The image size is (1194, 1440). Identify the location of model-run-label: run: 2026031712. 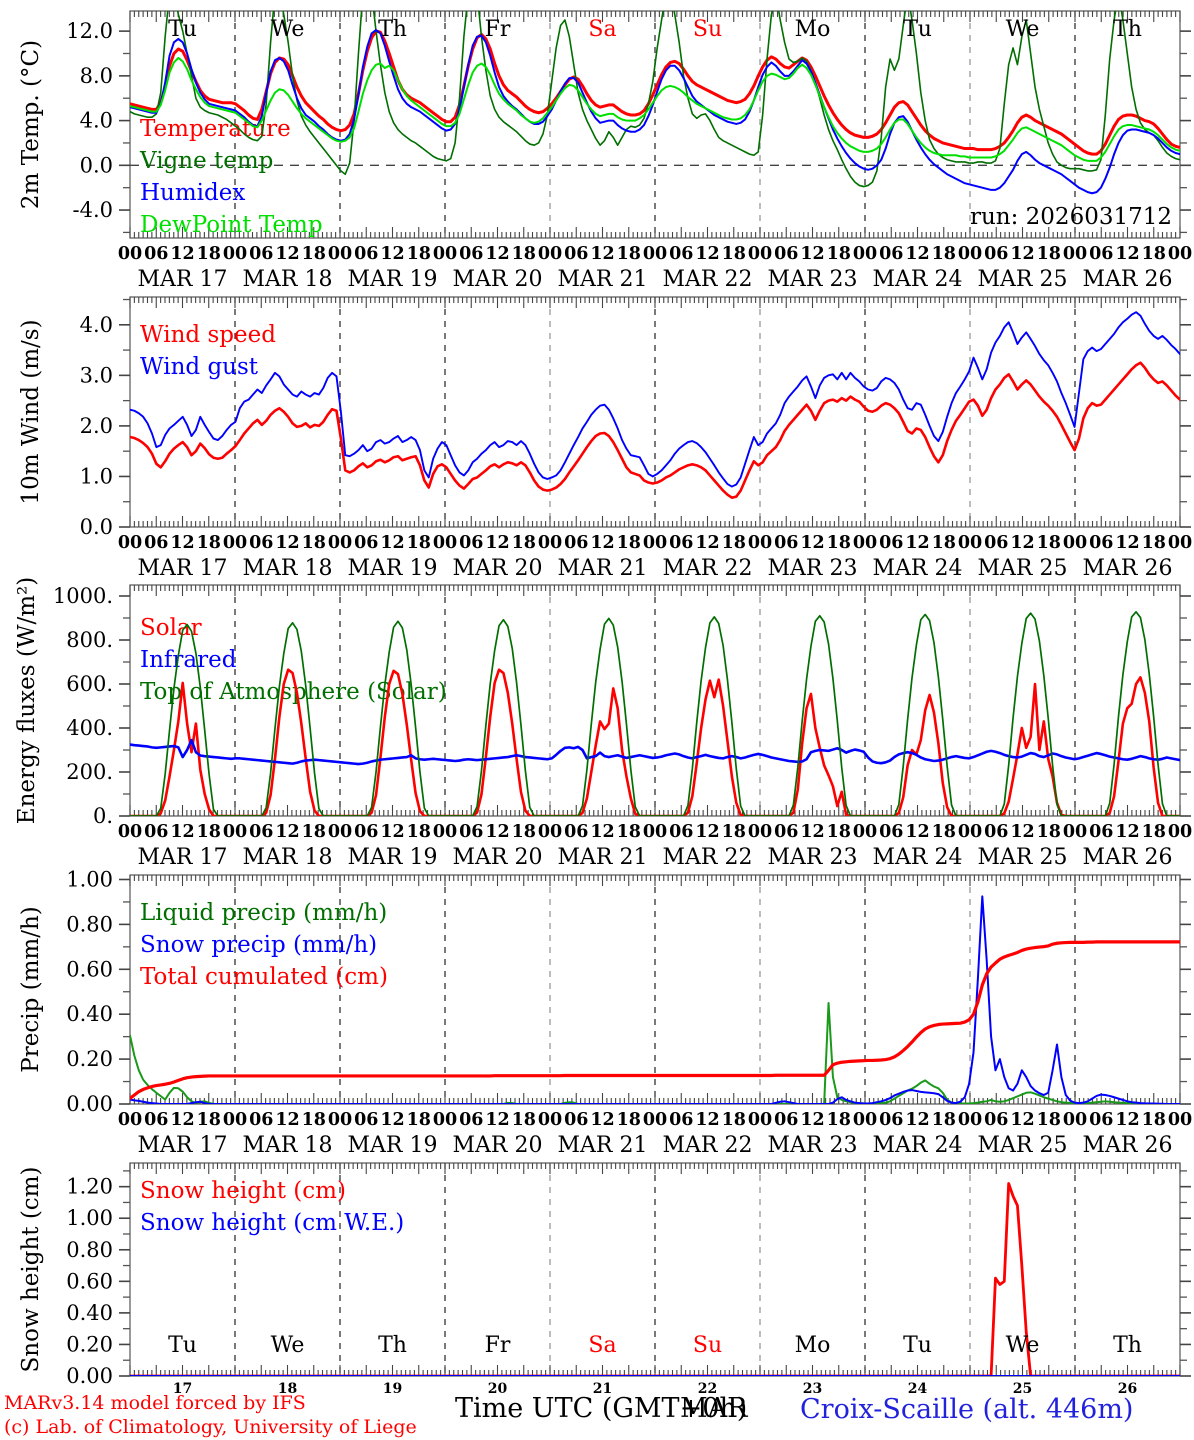
(1071, 217).